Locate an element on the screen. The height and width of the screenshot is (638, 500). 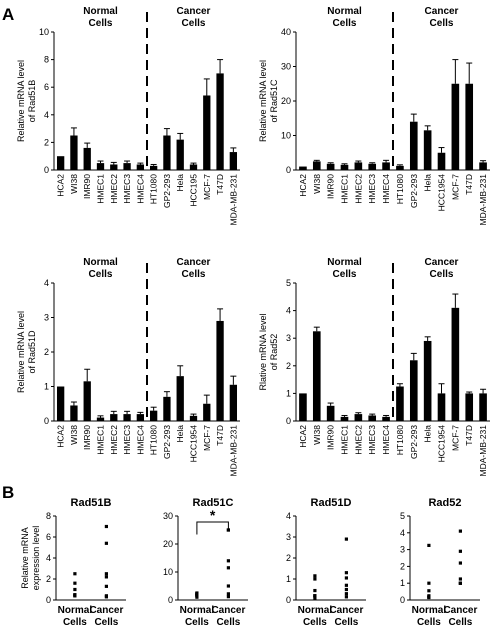
y-tick-label: 30 is located at coordinates (286, 67).